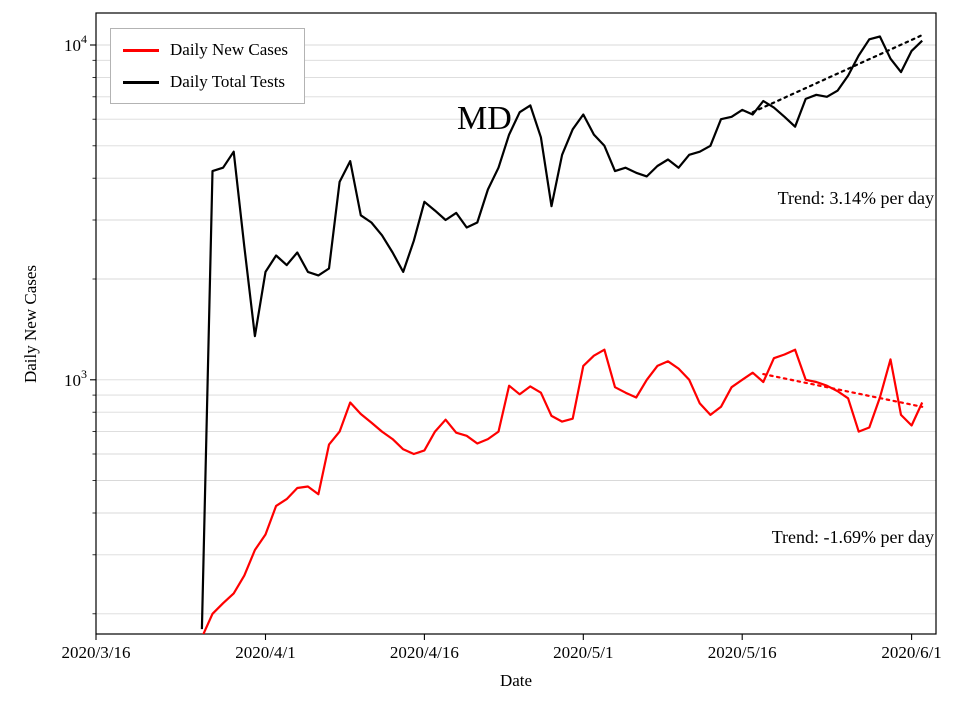 The height and width of the screenshot is (720, 960). Describe the element at coordinates (911, 652) in the screenshot. I see `x-tick-label: 2020/6/1` at that location.